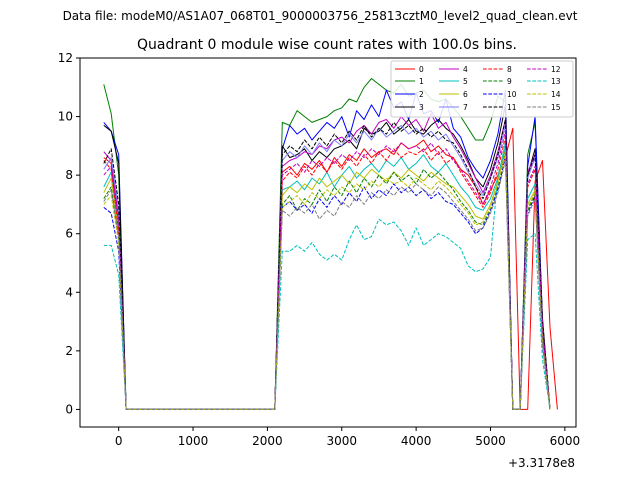  I want to click on y-tick-label-10: 10, so click(65, 117).